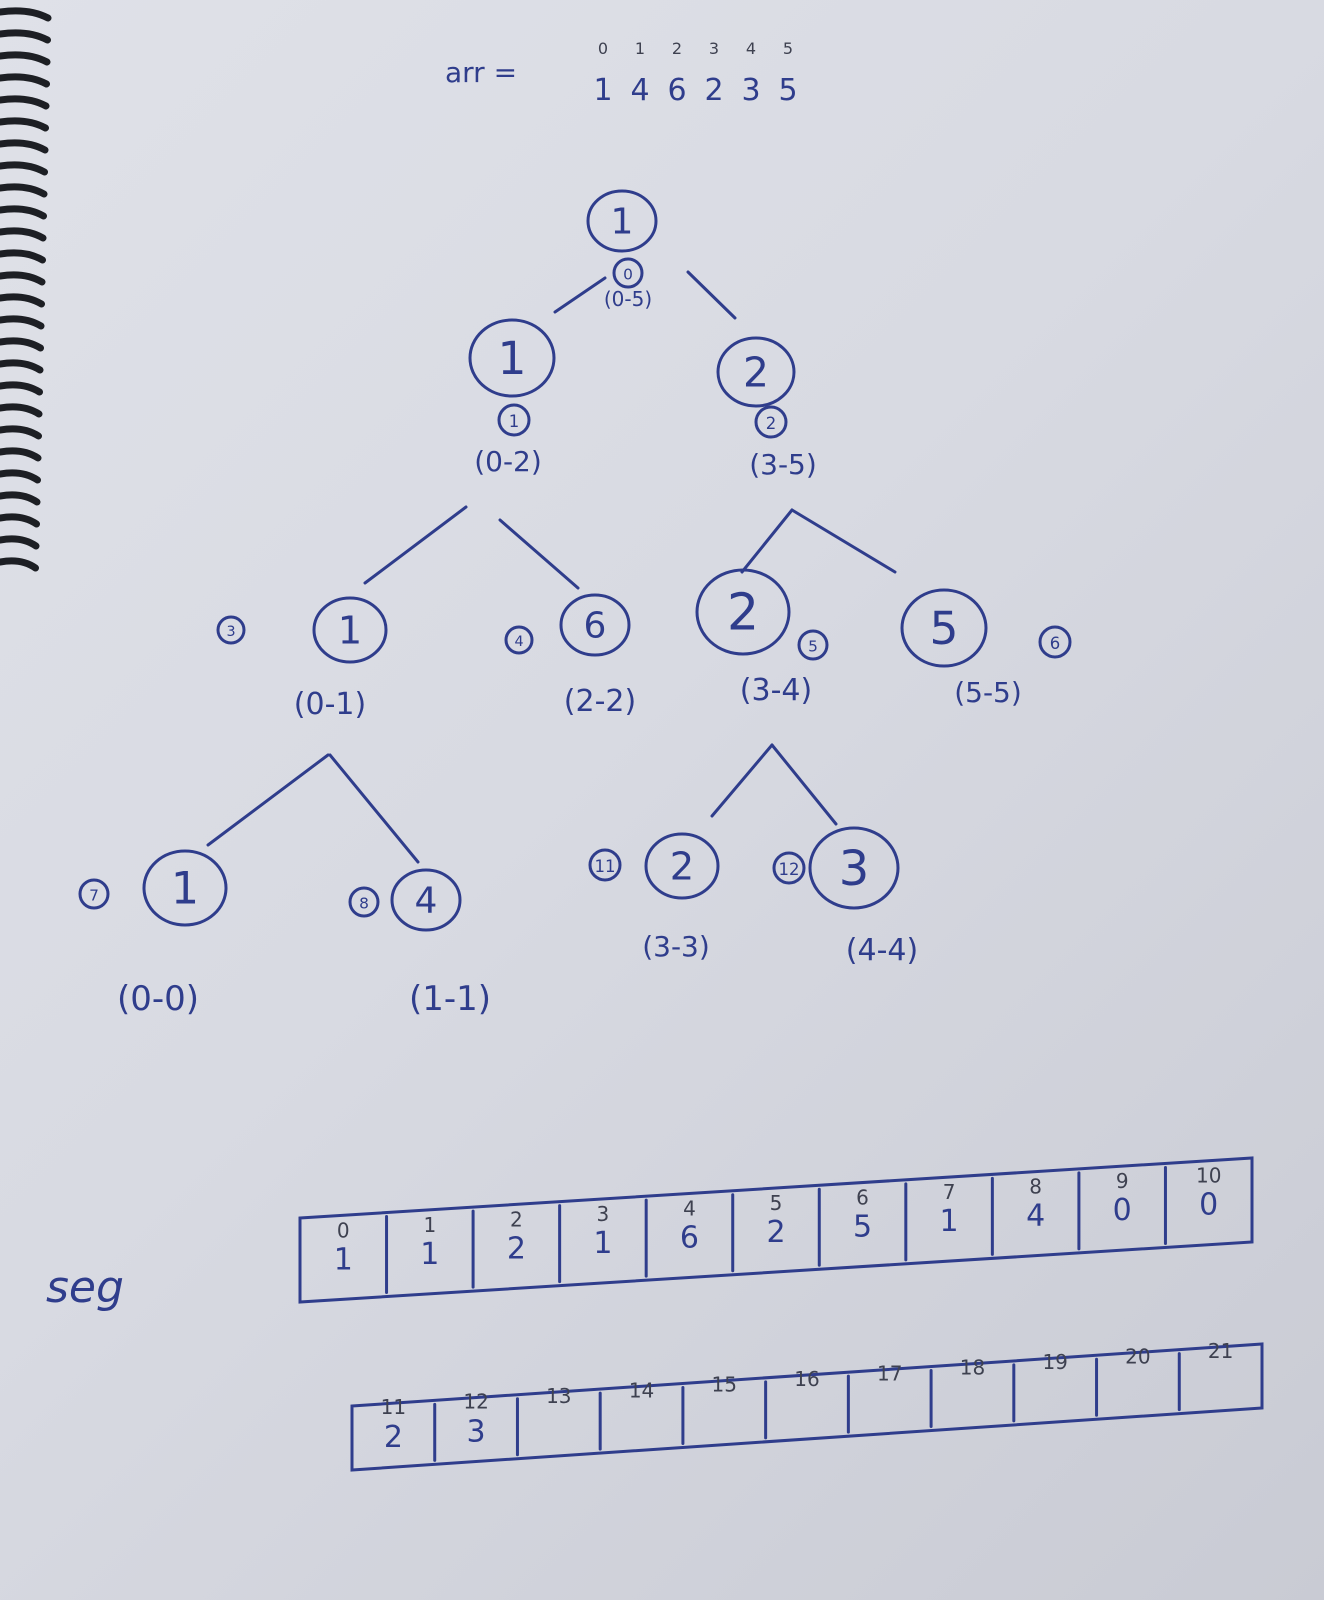  Describe the element at coordinates (862, 1198) in the screenshot. I see `seg-index: 6` at that location.